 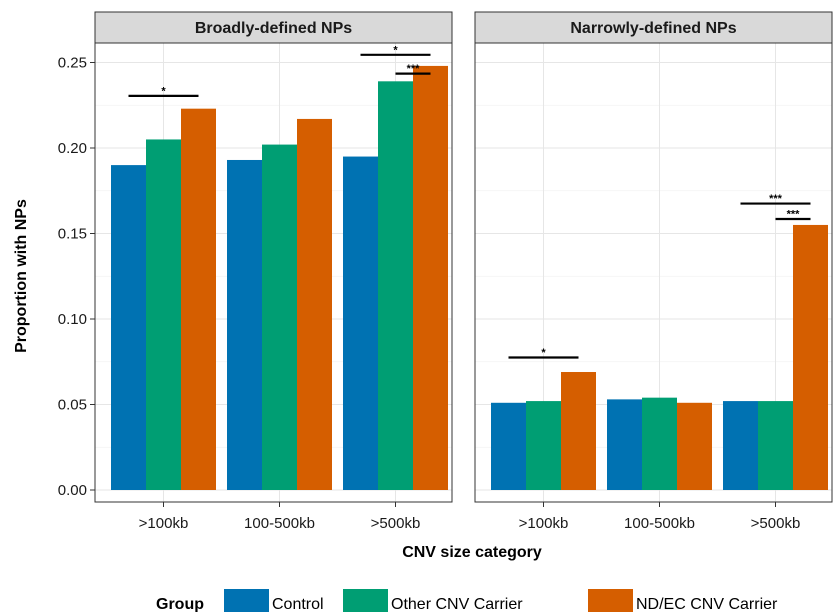 What do you see at coordinates (365, 600) in the screenshot?
I see `legend-key-other-cnv-carrier` at bounding box center [365, 600].